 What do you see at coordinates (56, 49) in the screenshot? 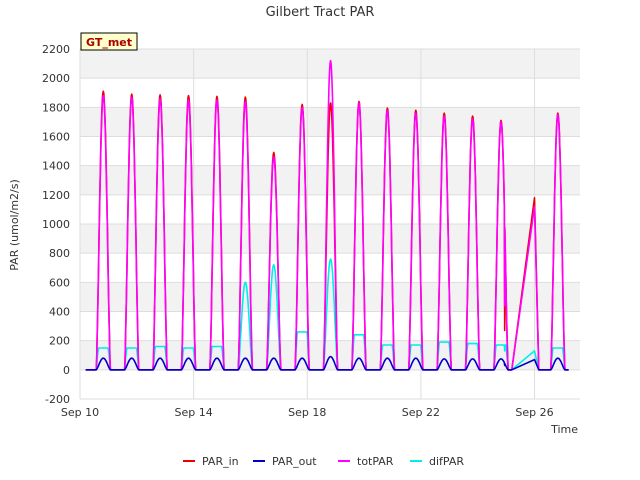
I see `y-tick-label: 2200` at bounding box center [56, 49].